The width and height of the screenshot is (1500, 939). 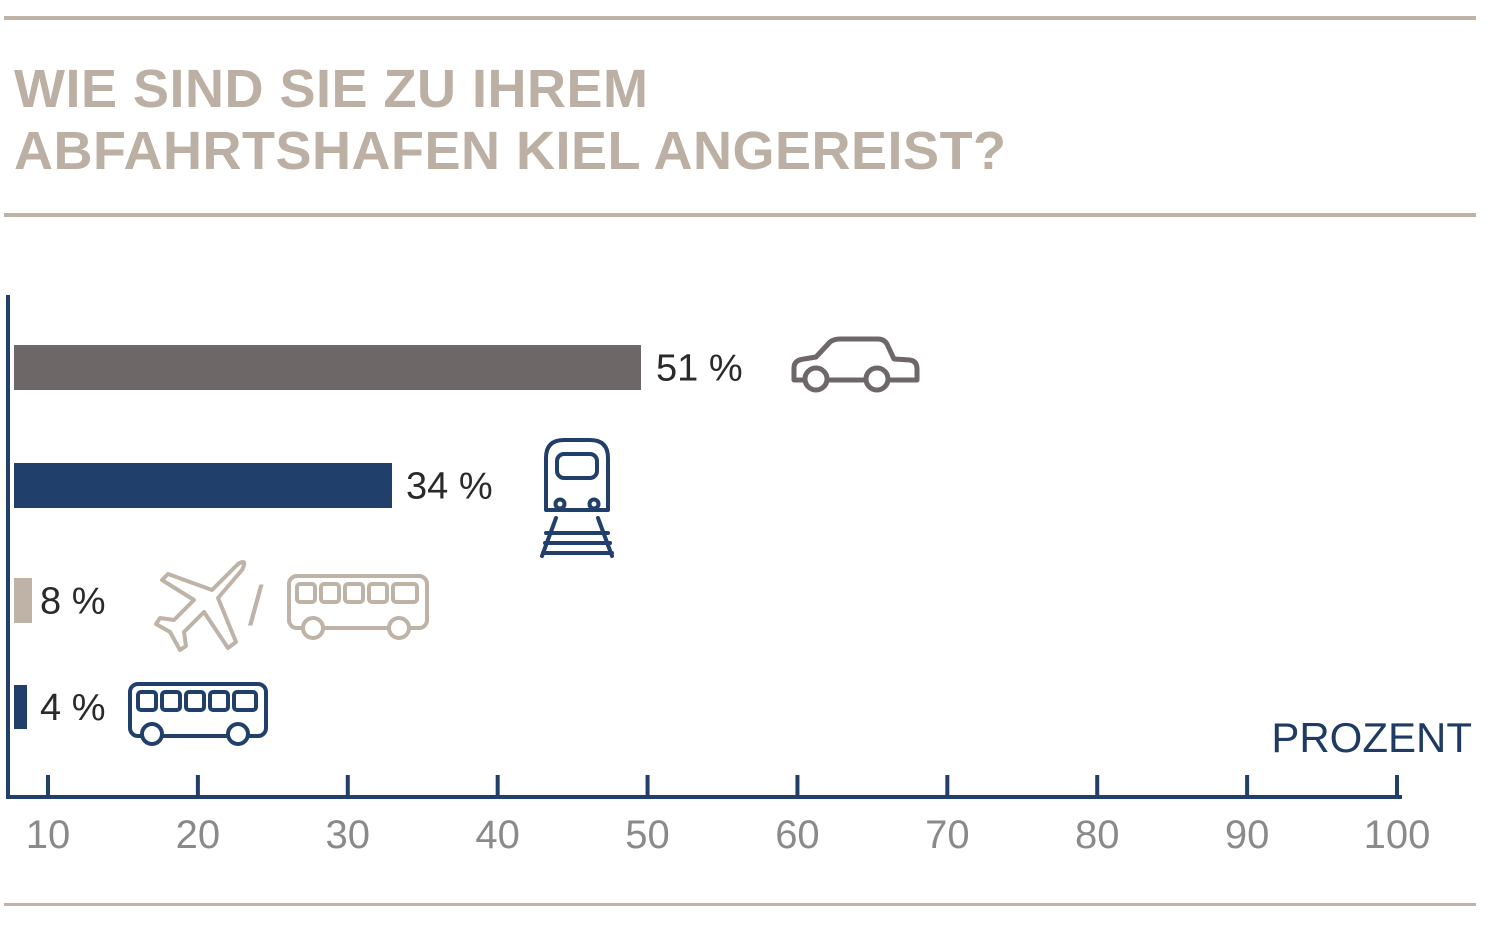 What do you see at coordinates (947, 835) in the screenshot?
I see `x-tick-label: 70` at bounding box center [947, 835].